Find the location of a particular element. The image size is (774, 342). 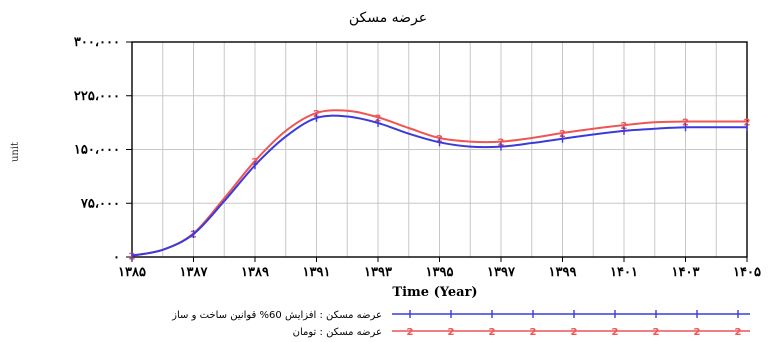

y-tick-label: ۰ is located at coordinates (116, 257).